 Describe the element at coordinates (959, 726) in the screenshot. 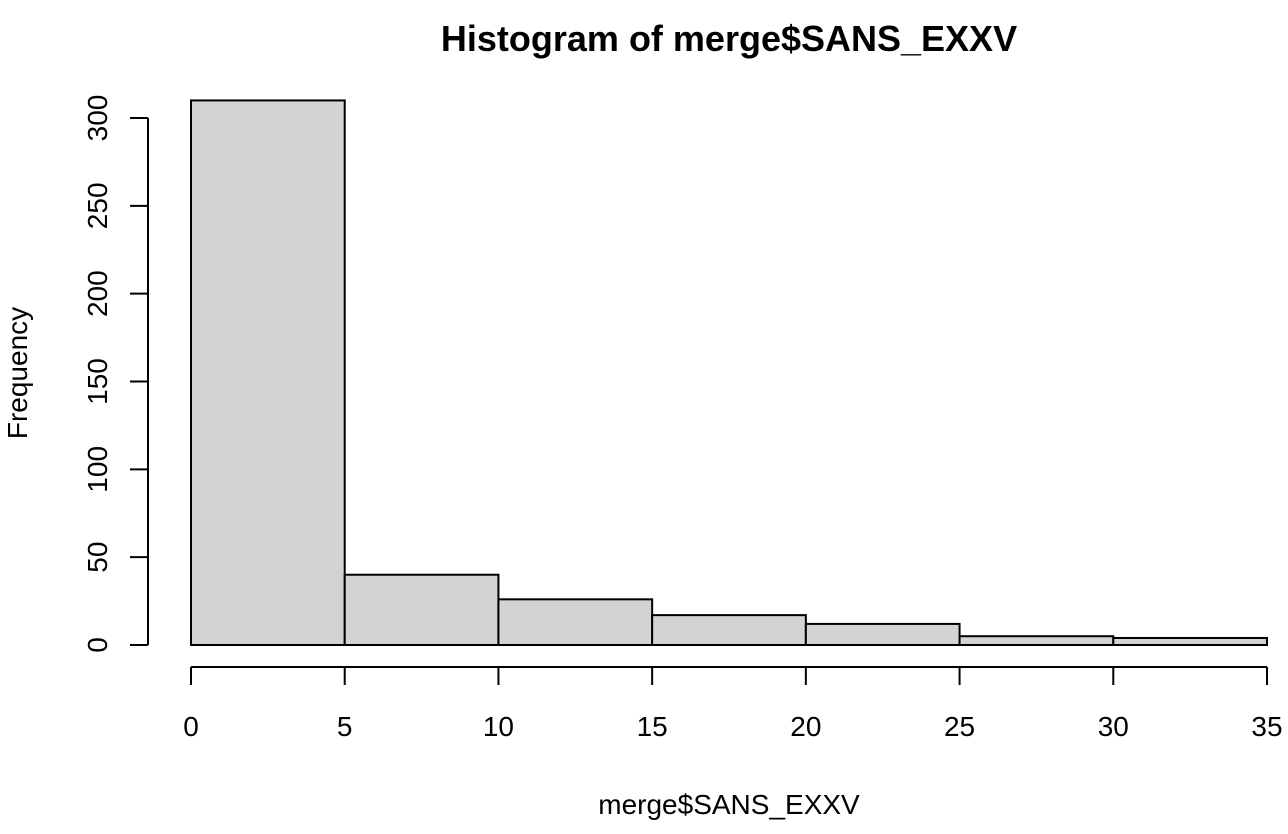

I see `x-tick-label-5: 25` at that location.